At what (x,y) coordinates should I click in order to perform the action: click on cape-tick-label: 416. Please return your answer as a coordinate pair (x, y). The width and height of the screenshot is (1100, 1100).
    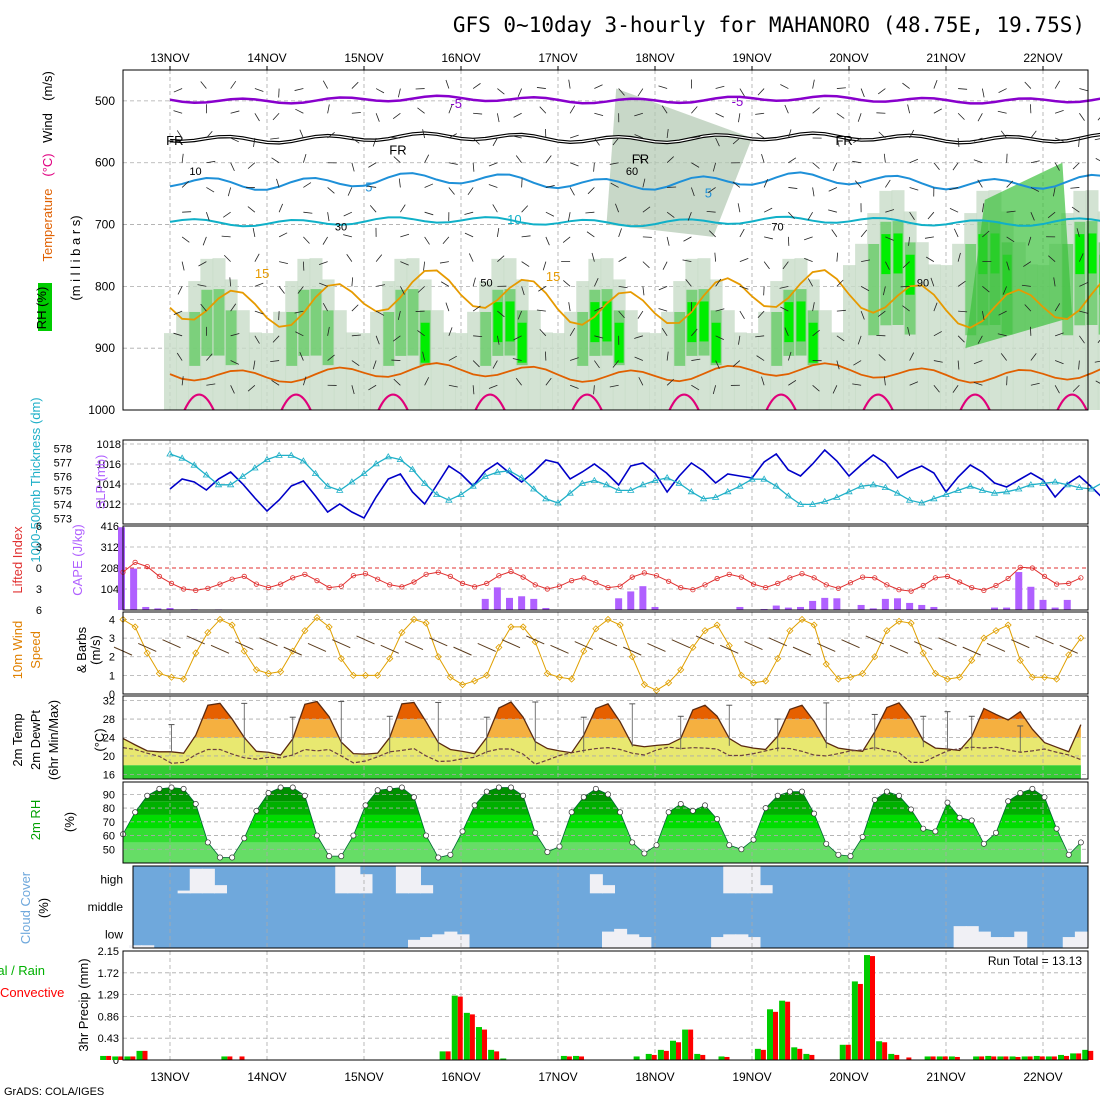
    Looking at the image, I should click on (110, 527).